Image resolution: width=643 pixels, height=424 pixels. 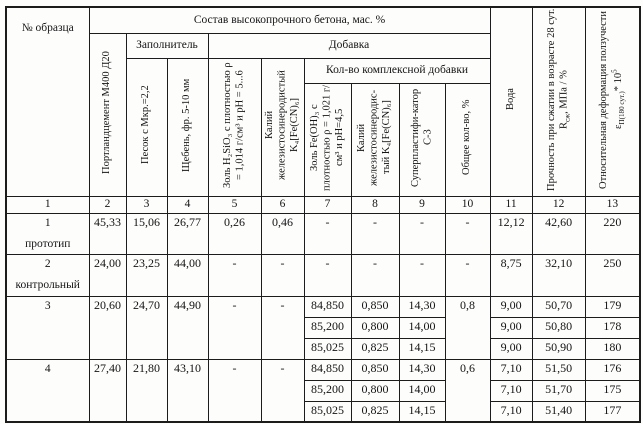 What do you see at coordinates (234, 233) in the screenshot?
I see `data-cell: 0,26` at bounding box center [234, 233].